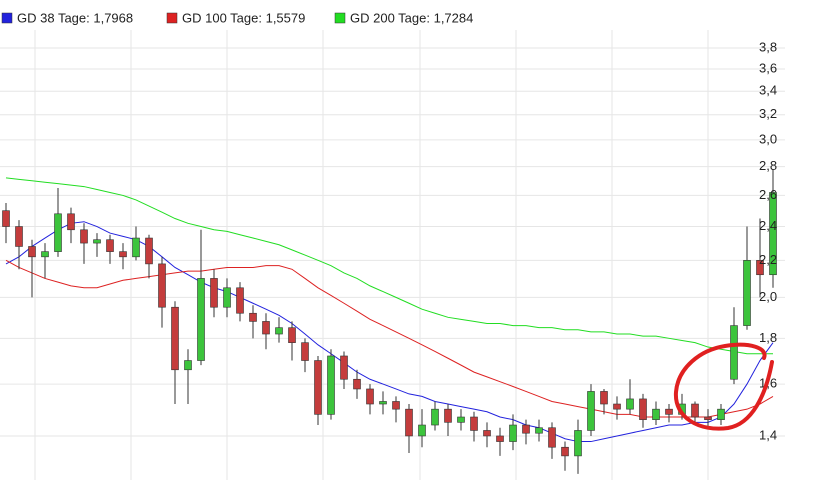 Image resolution: width=833 pixels, height=480 pixels. I want to click on y-tick-label: 2,6, so click(768, 194).